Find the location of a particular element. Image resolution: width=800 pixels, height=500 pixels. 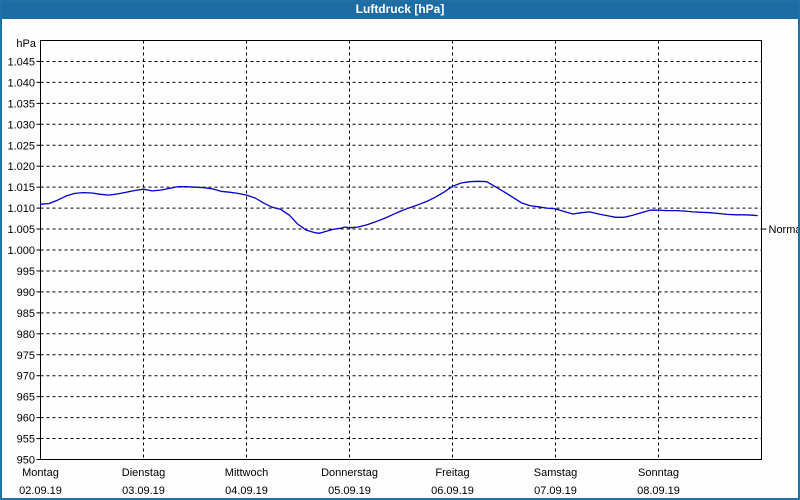

day-date-label: 05.09.19 is located at coordinates (349, 491).